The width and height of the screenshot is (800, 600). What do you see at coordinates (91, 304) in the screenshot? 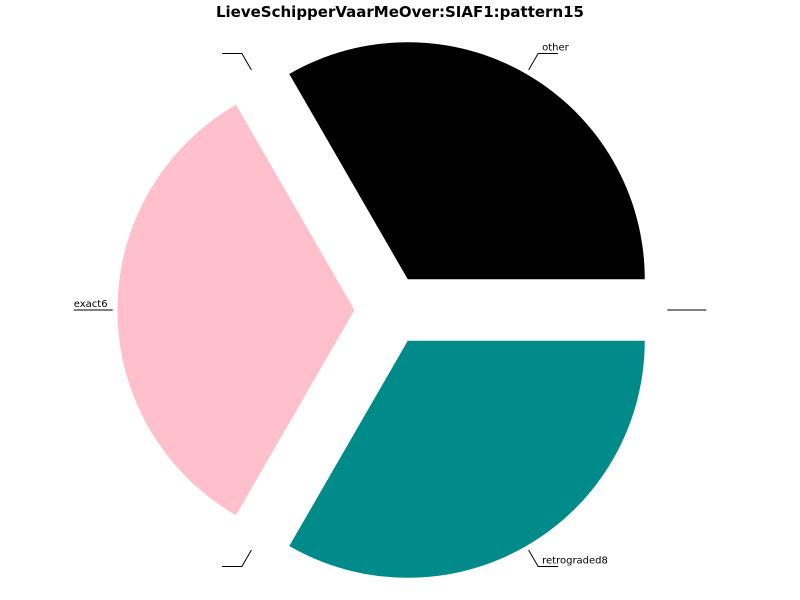
I see `slice-label-exact6: exact6` at bounding box center [91, 304].